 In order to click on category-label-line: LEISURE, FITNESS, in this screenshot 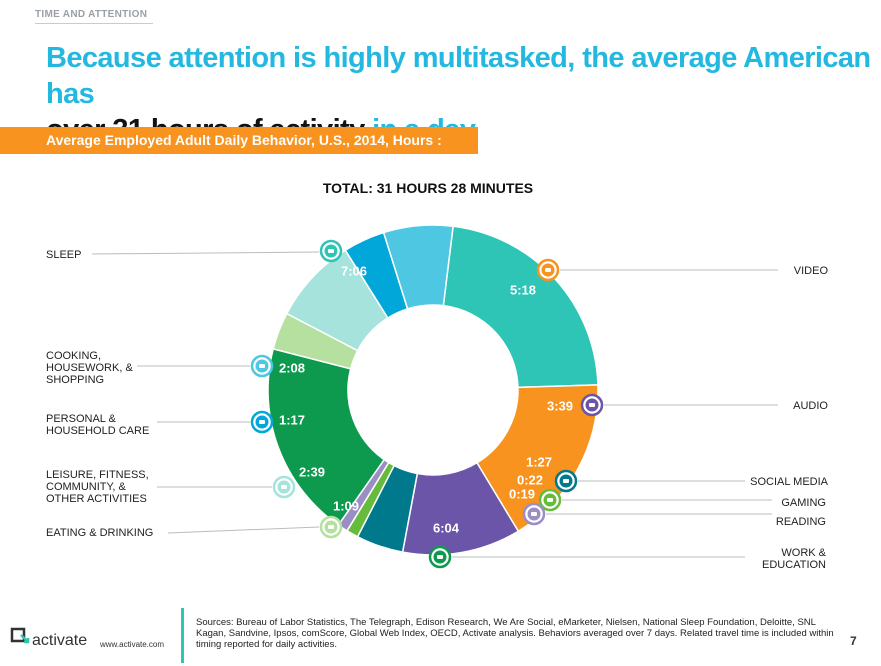, I will do `click(97, 475)`.